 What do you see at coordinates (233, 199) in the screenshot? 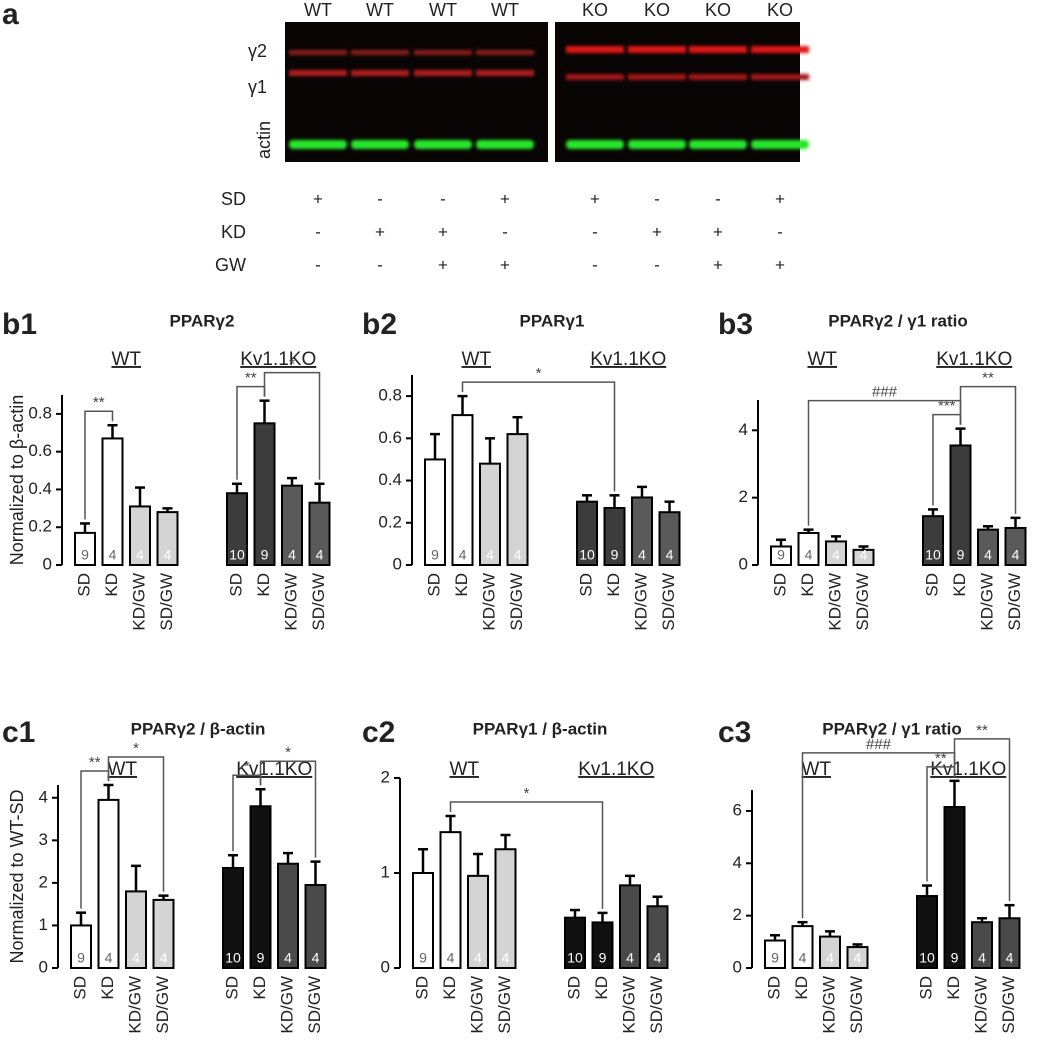
I see `condition-label: SD` at bounding box center [233, 199].